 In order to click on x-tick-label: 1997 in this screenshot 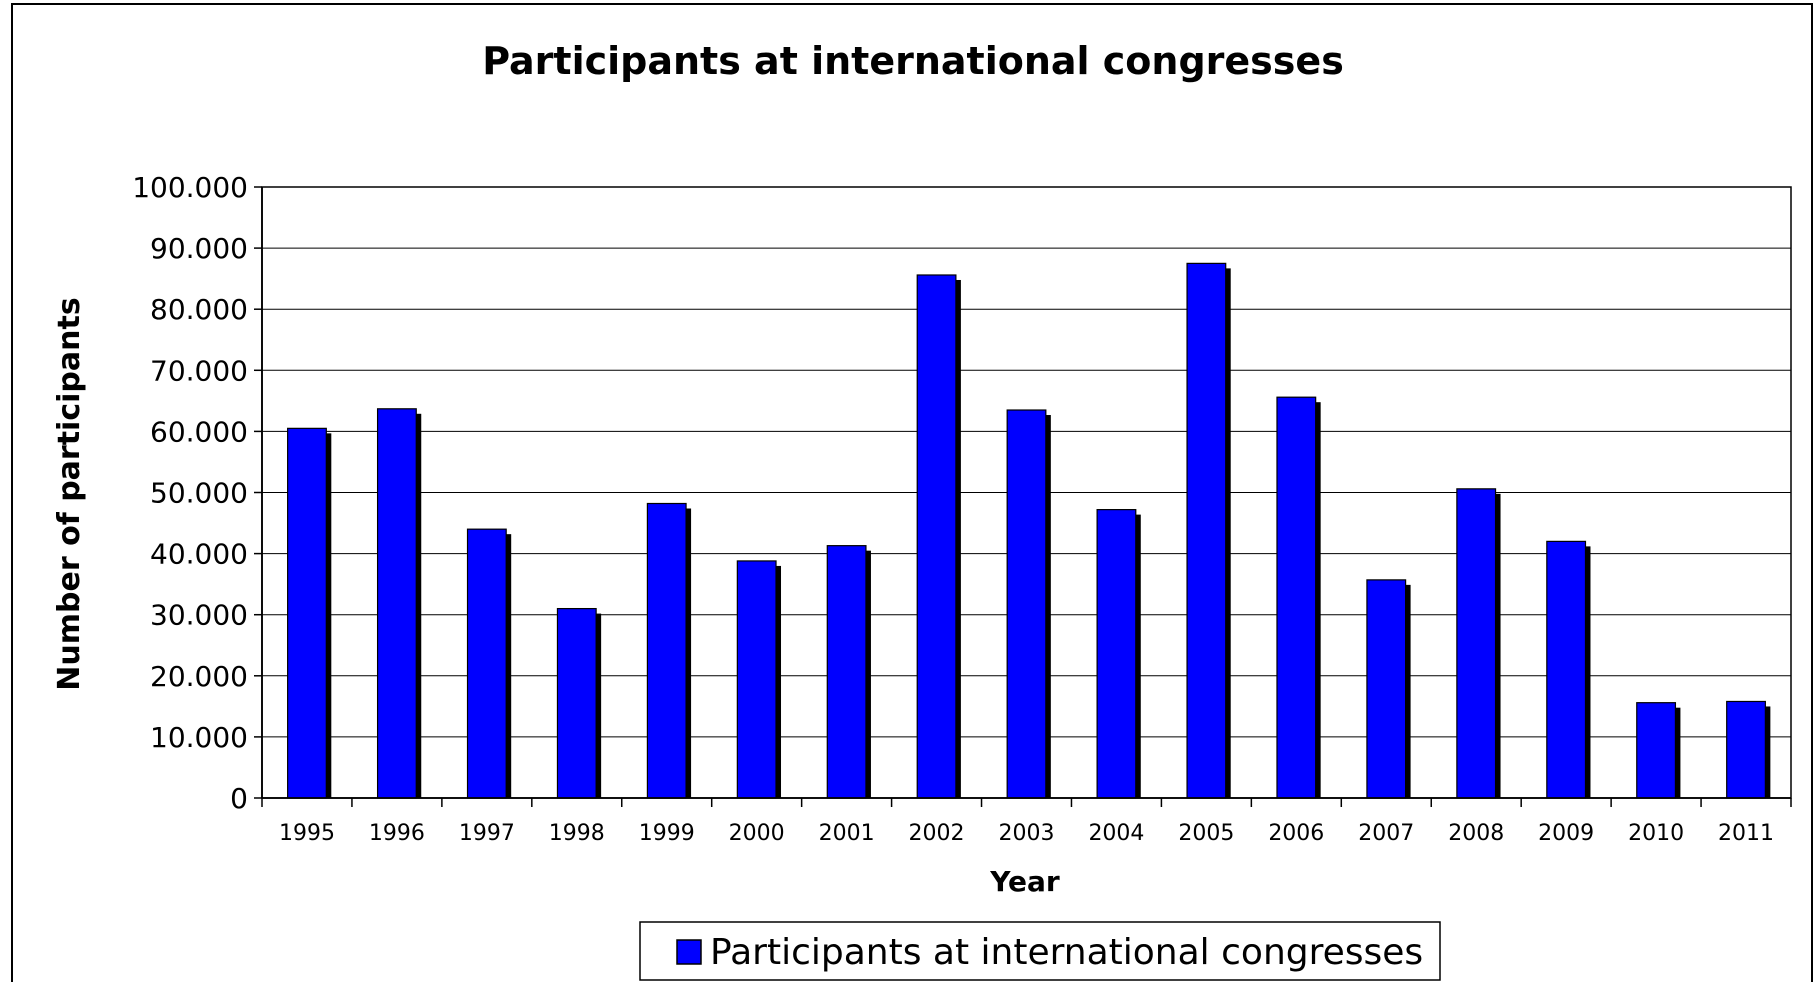, I will do `click(487, 833)`.